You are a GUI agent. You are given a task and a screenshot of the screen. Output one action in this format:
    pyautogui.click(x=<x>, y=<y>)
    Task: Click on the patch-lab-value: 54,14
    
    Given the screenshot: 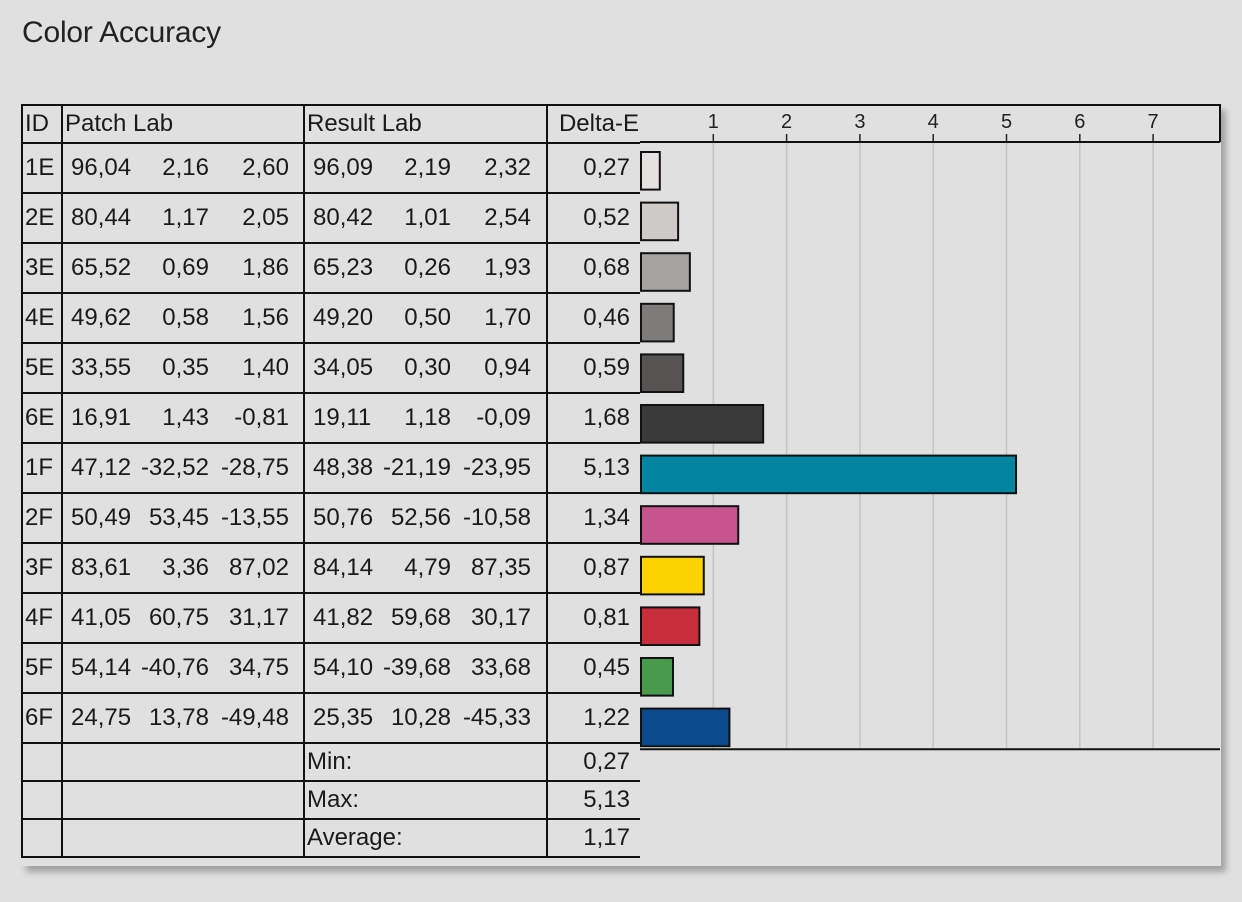 What is the action you would take?
    pyautogui.click(x=101, y=667)
    